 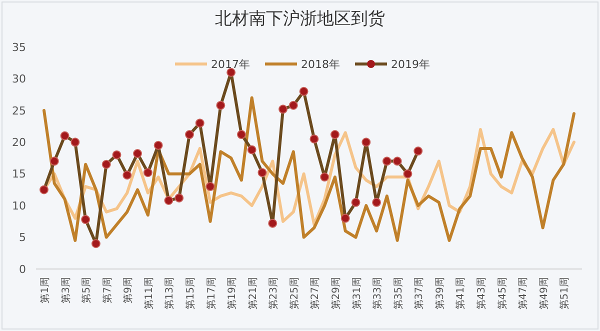 I want to click on x-tick-label: 第45周, so click(x=502, y=293).